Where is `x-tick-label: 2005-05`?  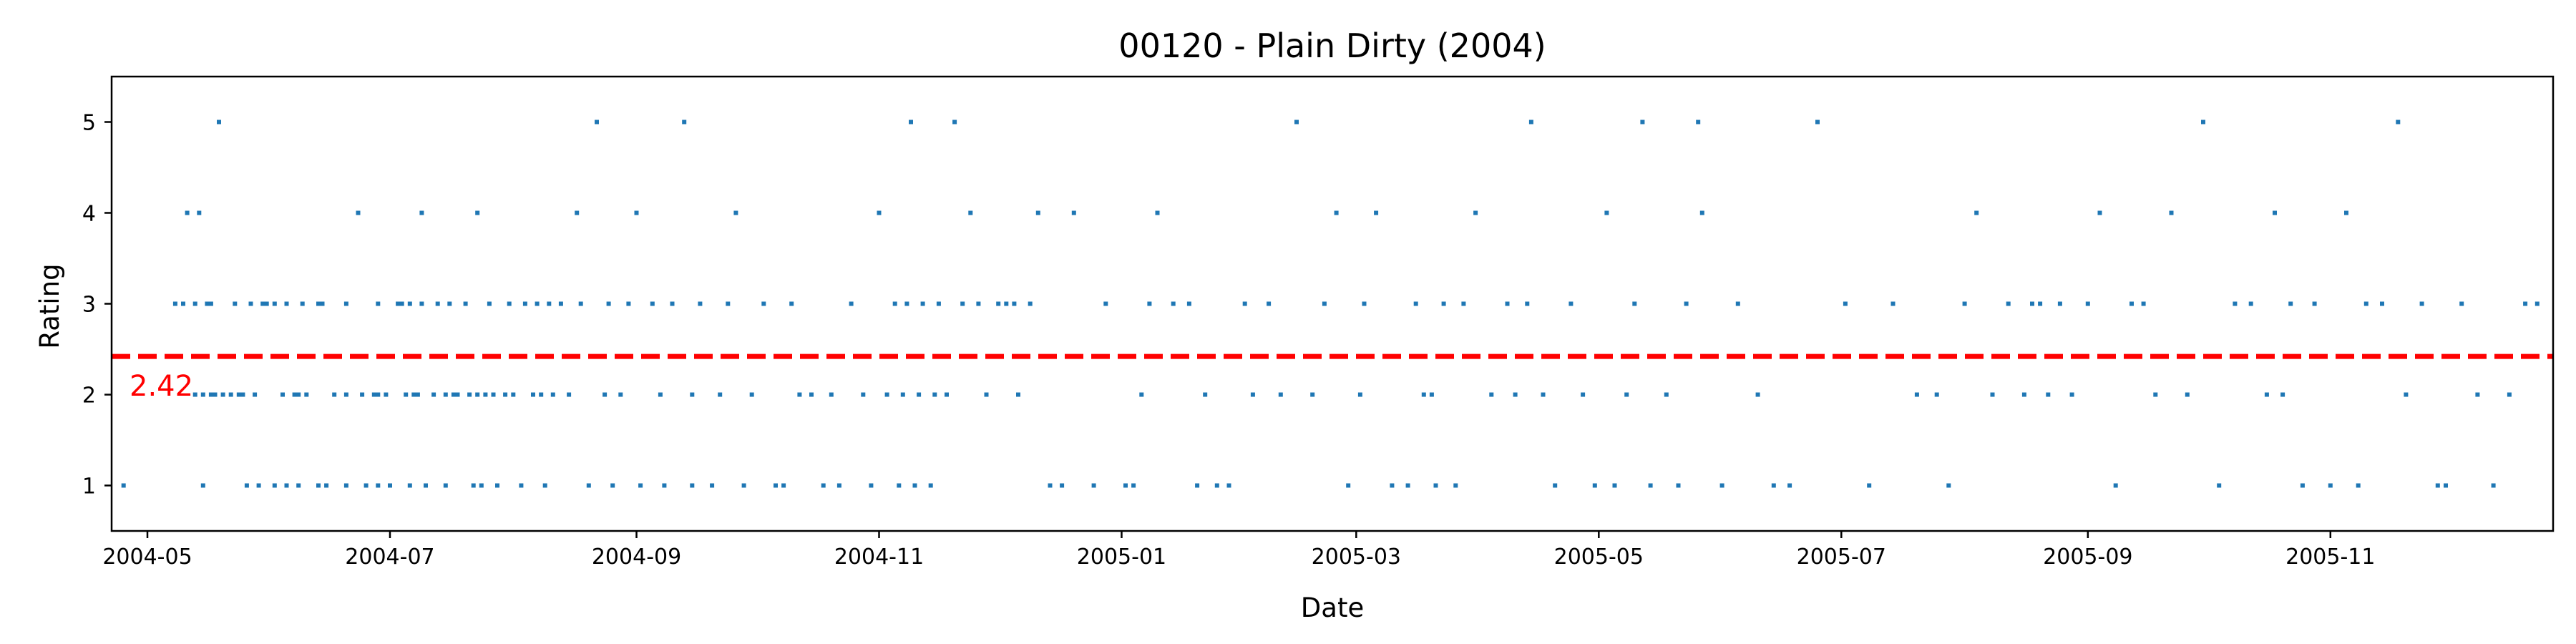
x-tick-label: 2005-05 is located at coordinates (1599, 557).